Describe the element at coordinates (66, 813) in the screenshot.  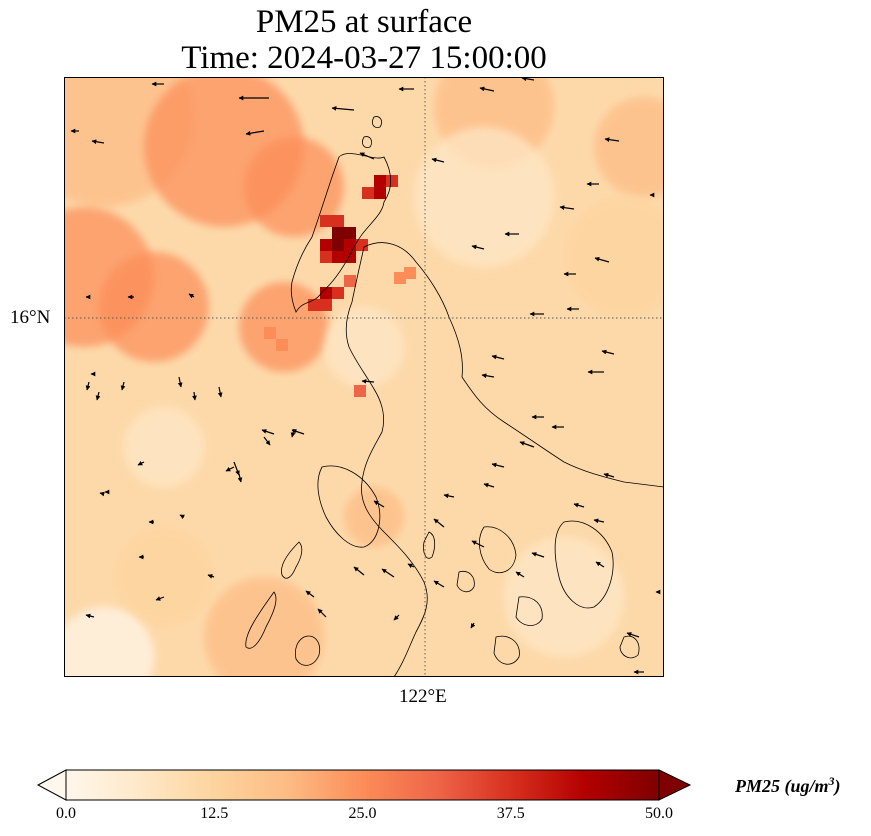
I see `colorbar-tick-label: 0.0` at that location.